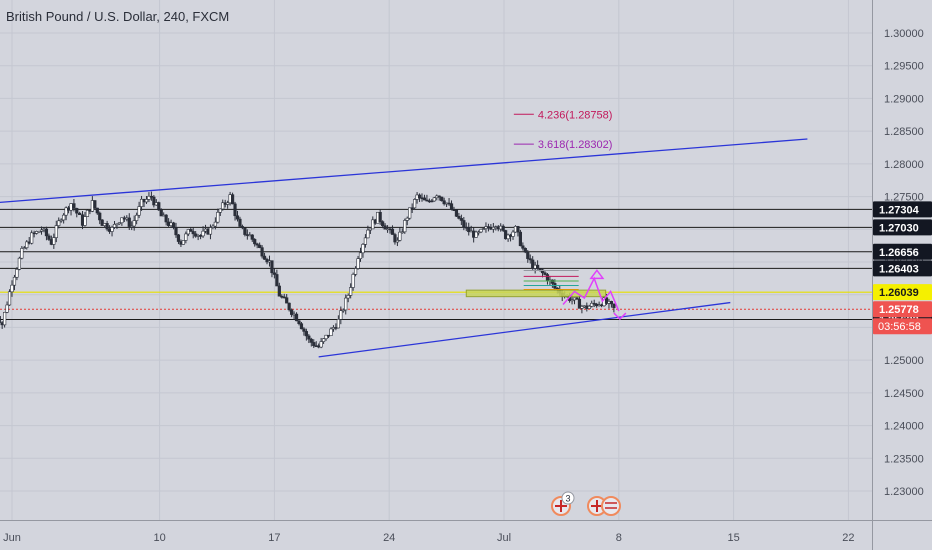 The width and height of the screenshot is (932, 550). What do you see at coordinates (904, 459) in the screenshot?
I see `y-tick-label: 1.23500` at bounding box center [904, 459].